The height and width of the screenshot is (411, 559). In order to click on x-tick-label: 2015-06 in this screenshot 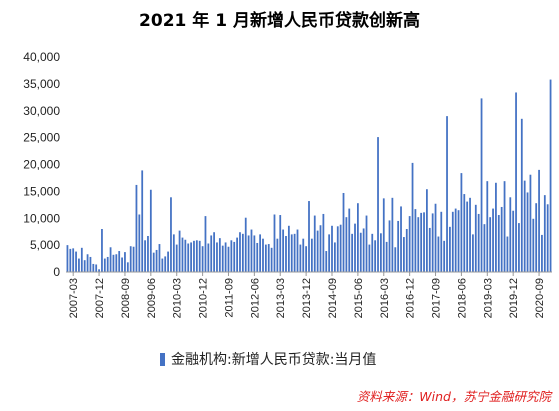, I will do `click(359, 298)`.